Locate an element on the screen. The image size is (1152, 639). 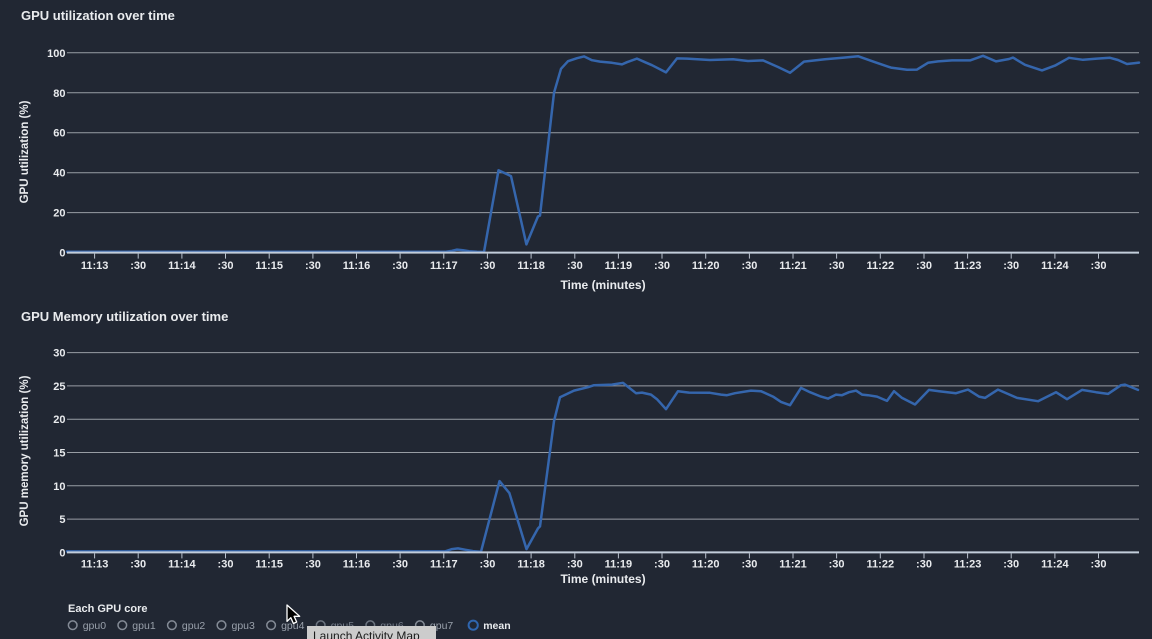
svg-text: gpu2 is located at coordinates (194, 626).